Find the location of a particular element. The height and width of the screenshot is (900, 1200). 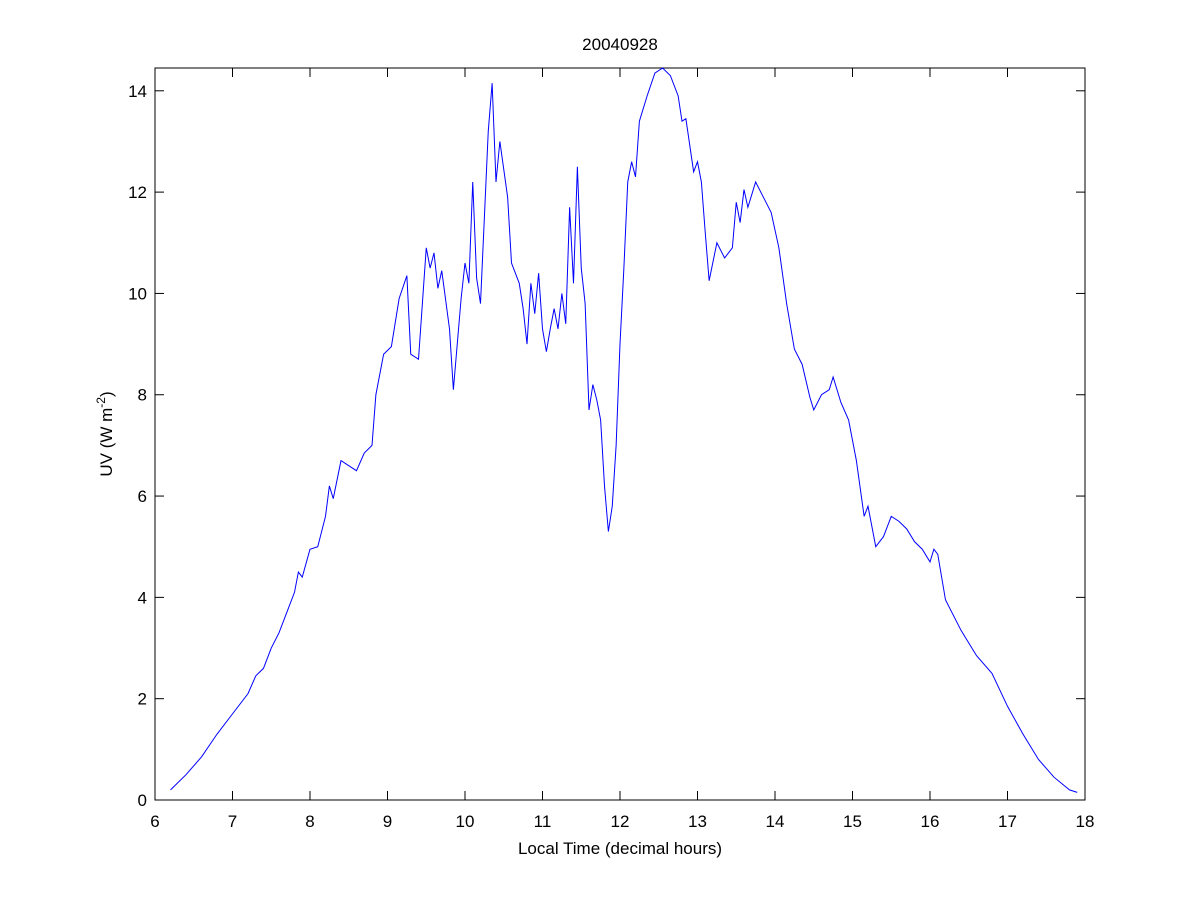

x-tick-label: 13 is located at coordinates (697, 821).